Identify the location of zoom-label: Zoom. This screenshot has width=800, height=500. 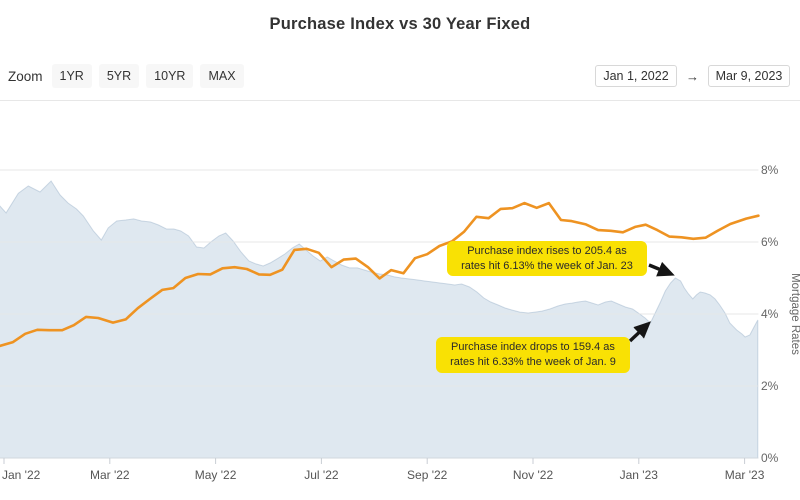
(25, 76).